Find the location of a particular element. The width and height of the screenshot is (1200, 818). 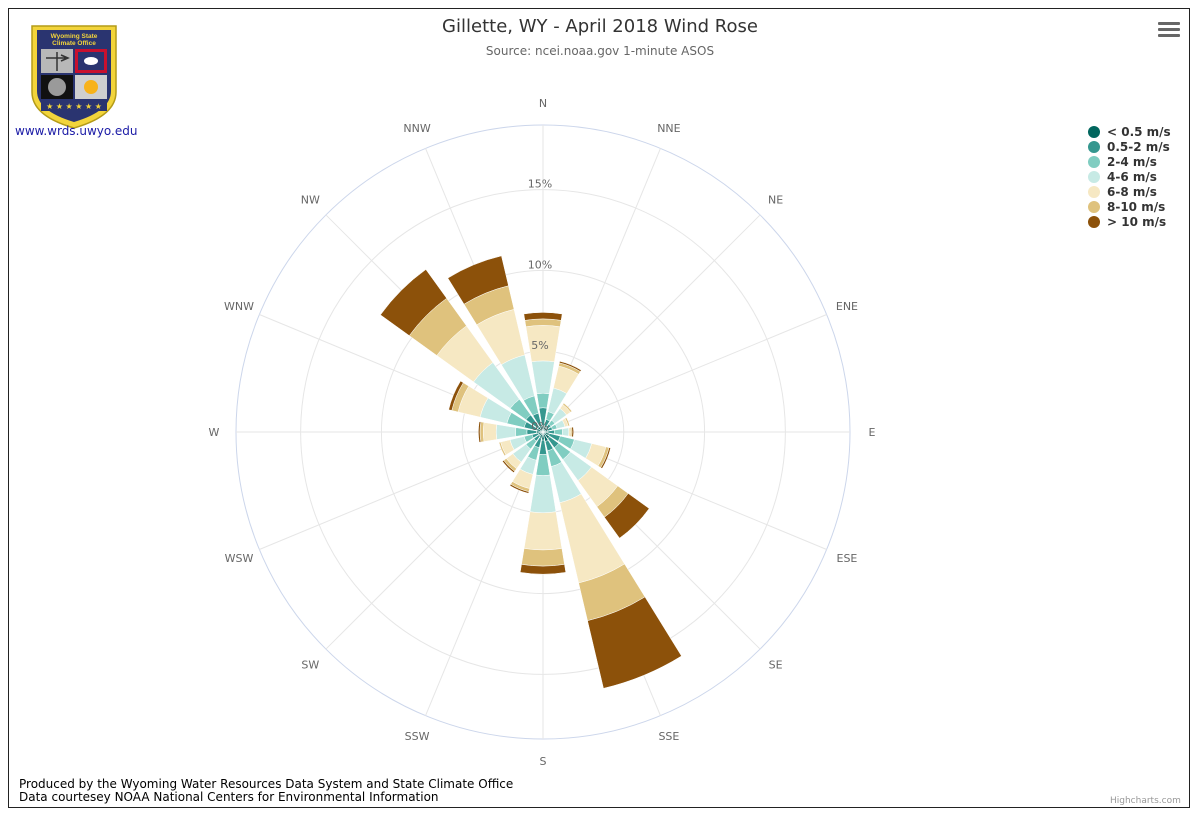

wind-rose-bars is located at coordinates (531, 472).